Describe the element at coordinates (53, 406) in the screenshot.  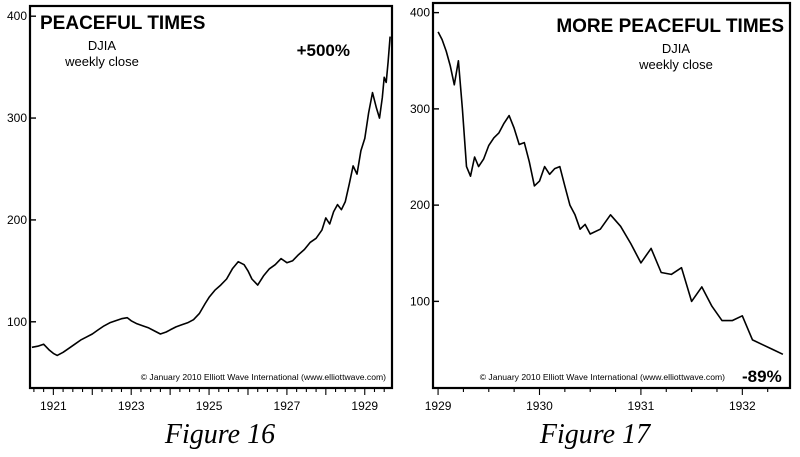
I see `x-tick-label: 1921` at that location.